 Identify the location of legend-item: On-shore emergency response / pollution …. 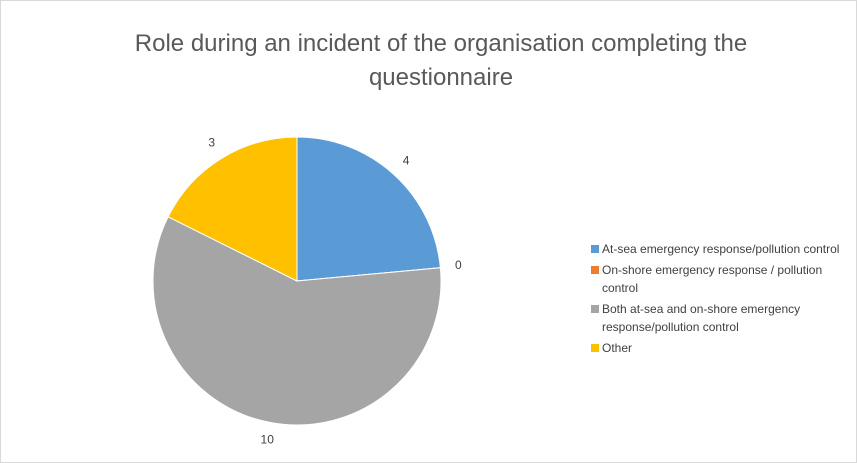
(723, 279).